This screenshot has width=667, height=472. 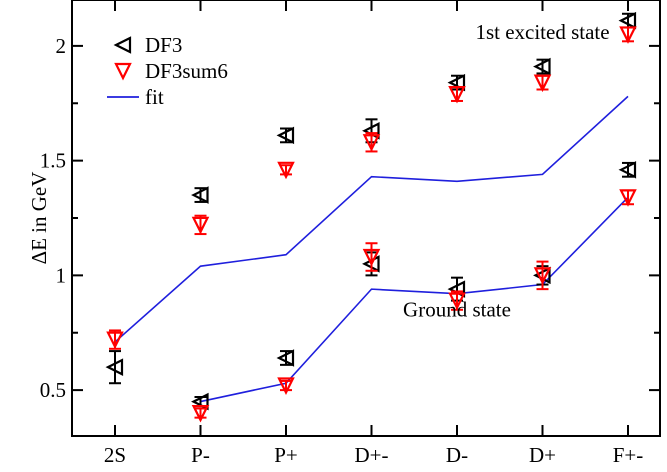 I want to click on x-tick-label: D+-, so click(x=371, y=455).